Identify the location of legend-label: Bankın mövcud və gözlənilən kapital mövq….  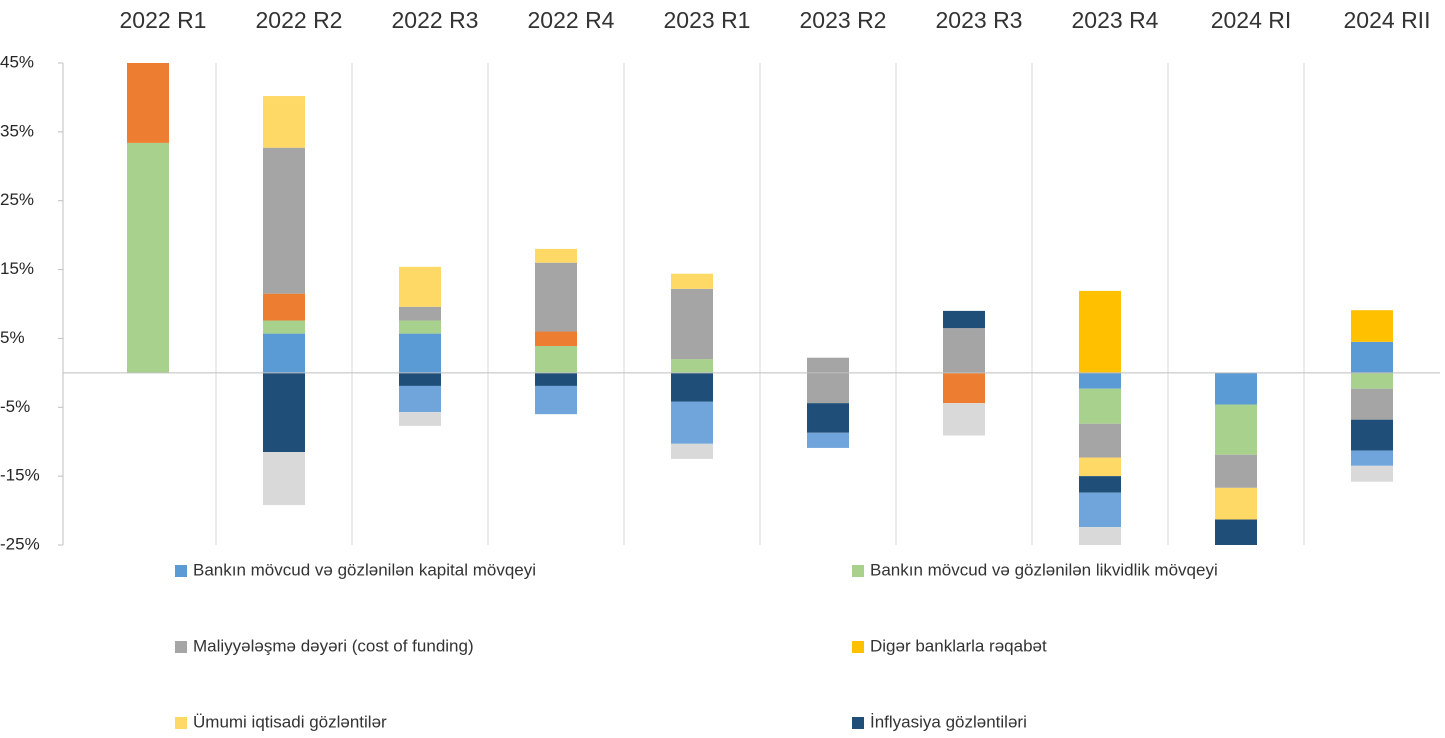
(364, 569).